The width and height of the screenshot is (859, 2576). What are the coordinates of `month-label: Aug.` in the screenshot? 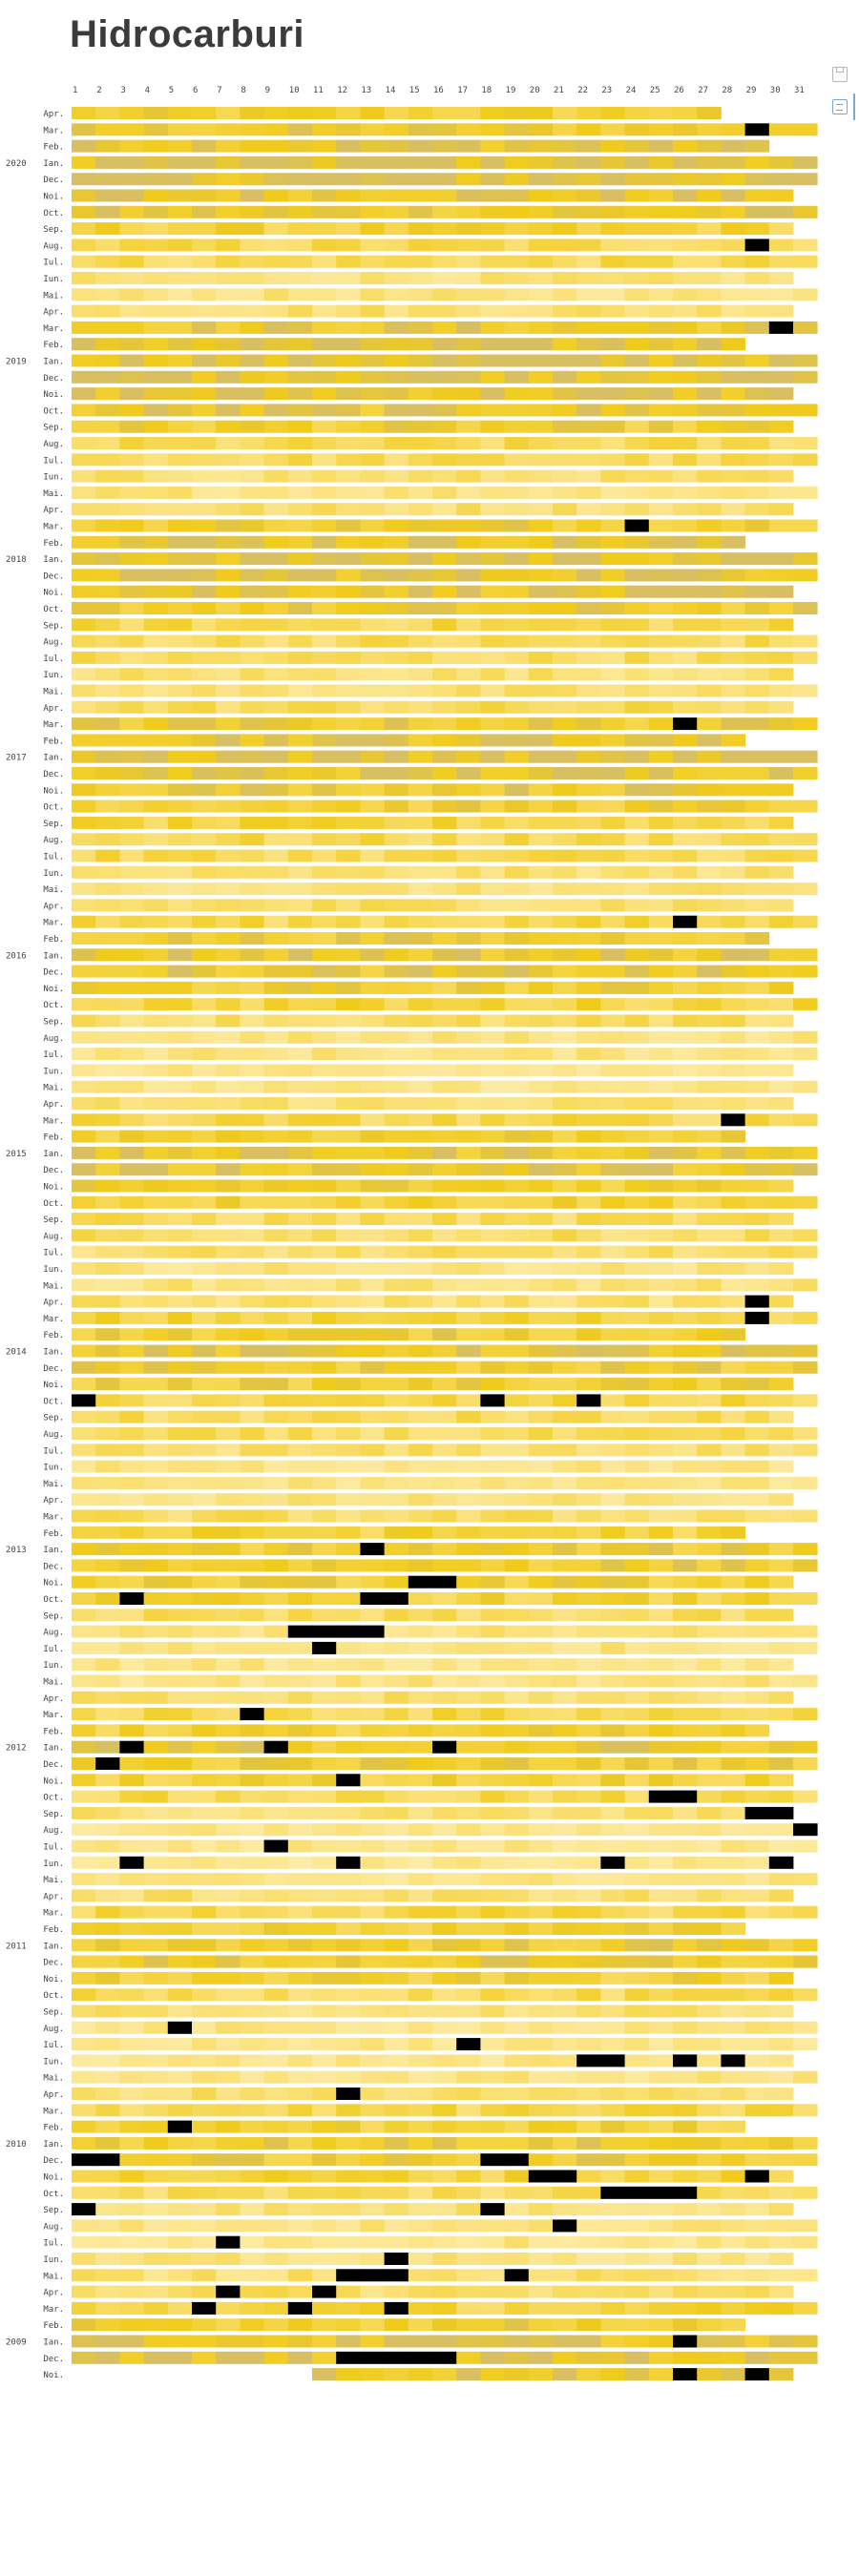 It's located at (53, 444).